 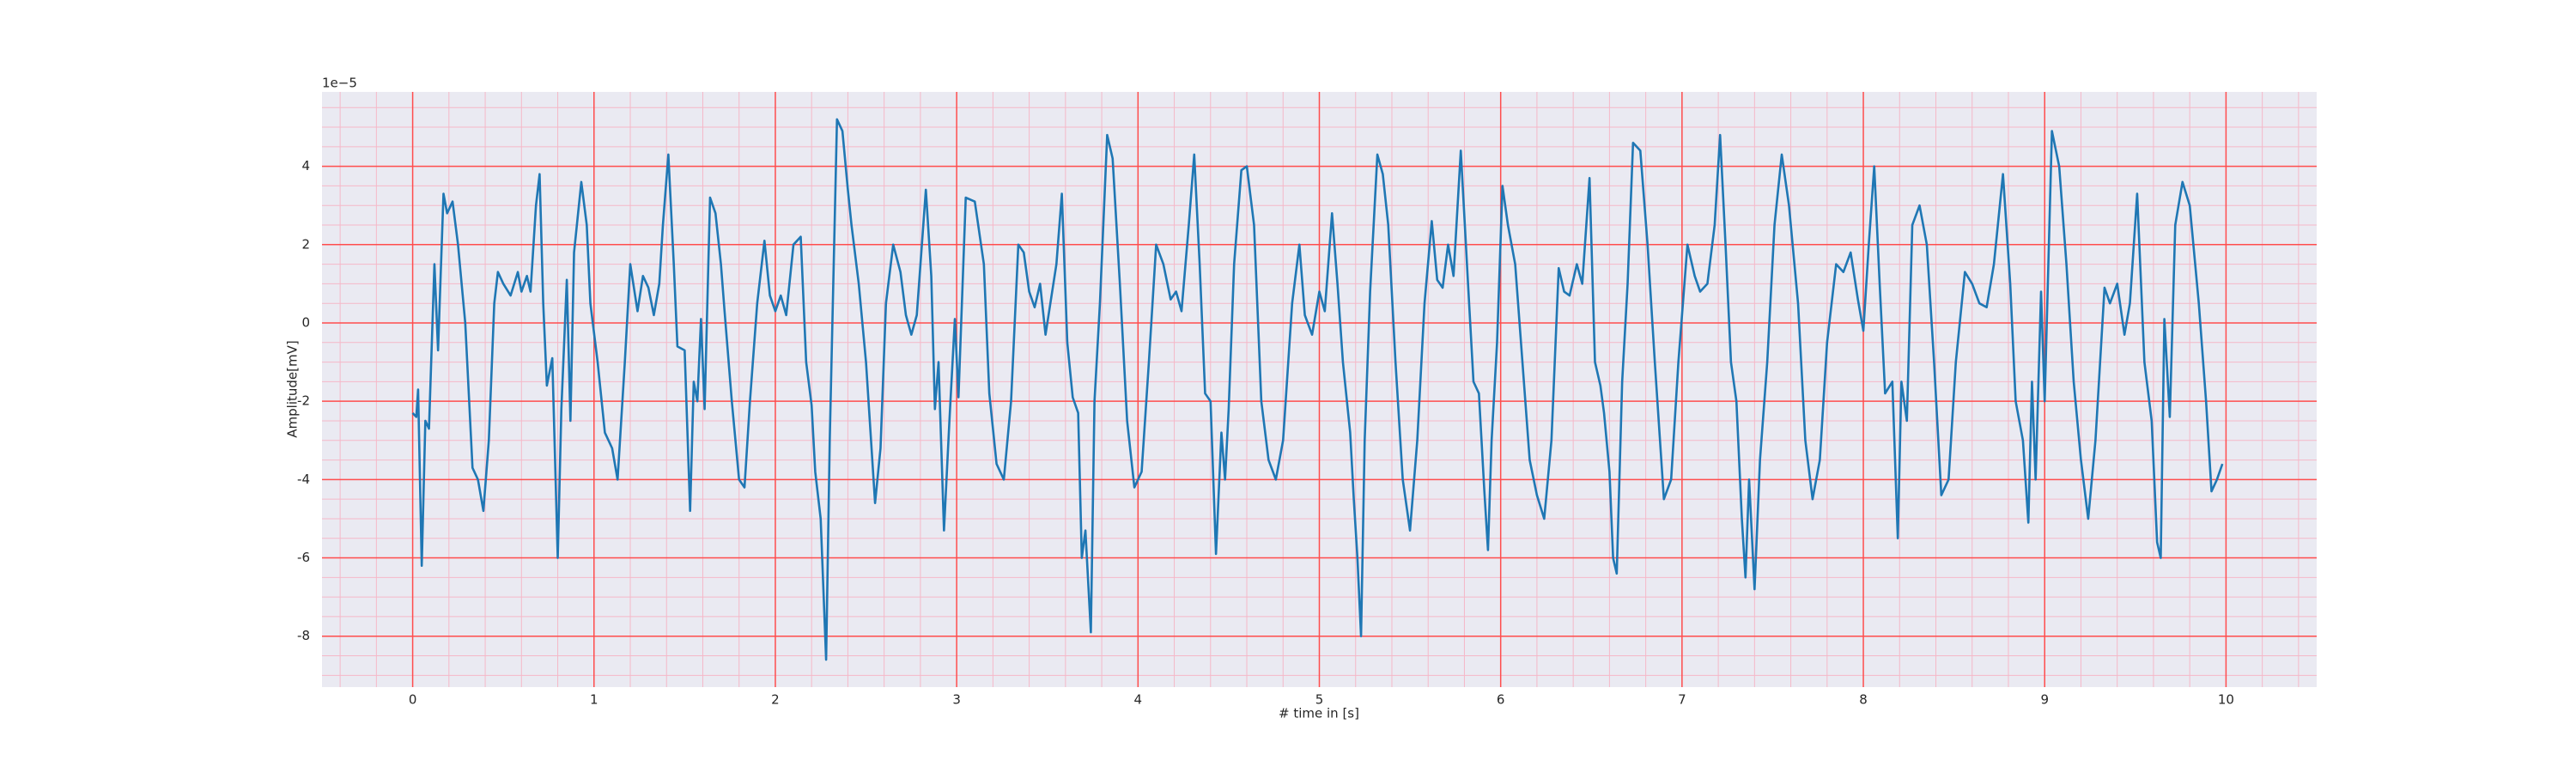 What do you see at coordinates (293, 388) in the screenshot?
I see `y-axis-label: Amplitude[mV]` at bounding box center [293, 388].